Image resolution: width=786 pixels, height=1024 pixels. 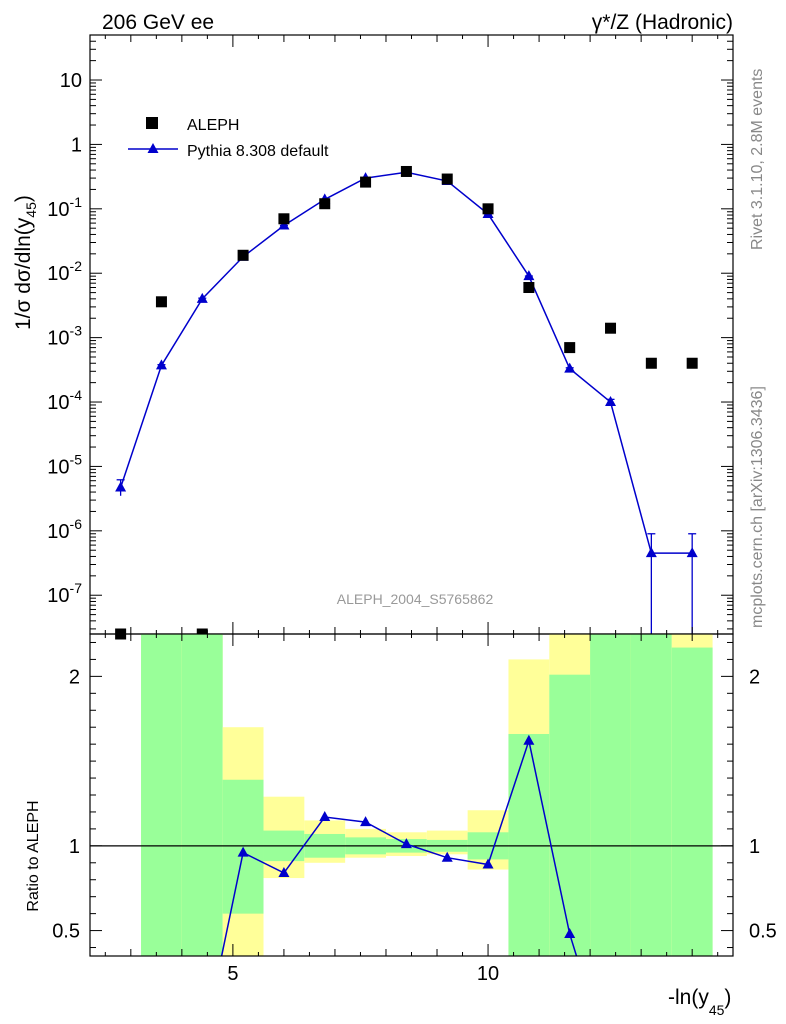 What do you see at coordinates (232, 974) in the screenshot?
I see `x-tick-label: 5` at bounding box center [232, 974].